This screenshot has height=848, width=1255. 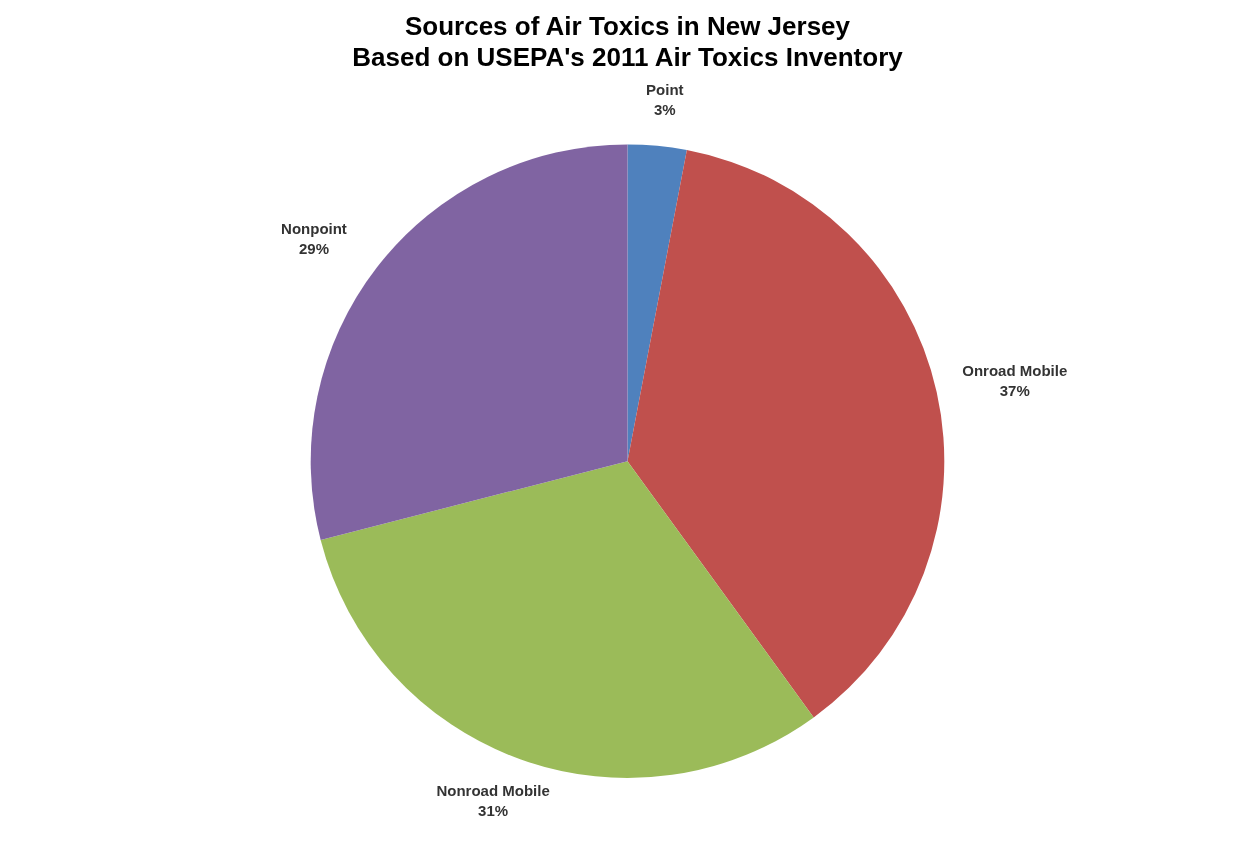 What do you see at coordinates (665, 110) in the screenshot?
I see `data-label: 3%` at bounding box center [665, 110].